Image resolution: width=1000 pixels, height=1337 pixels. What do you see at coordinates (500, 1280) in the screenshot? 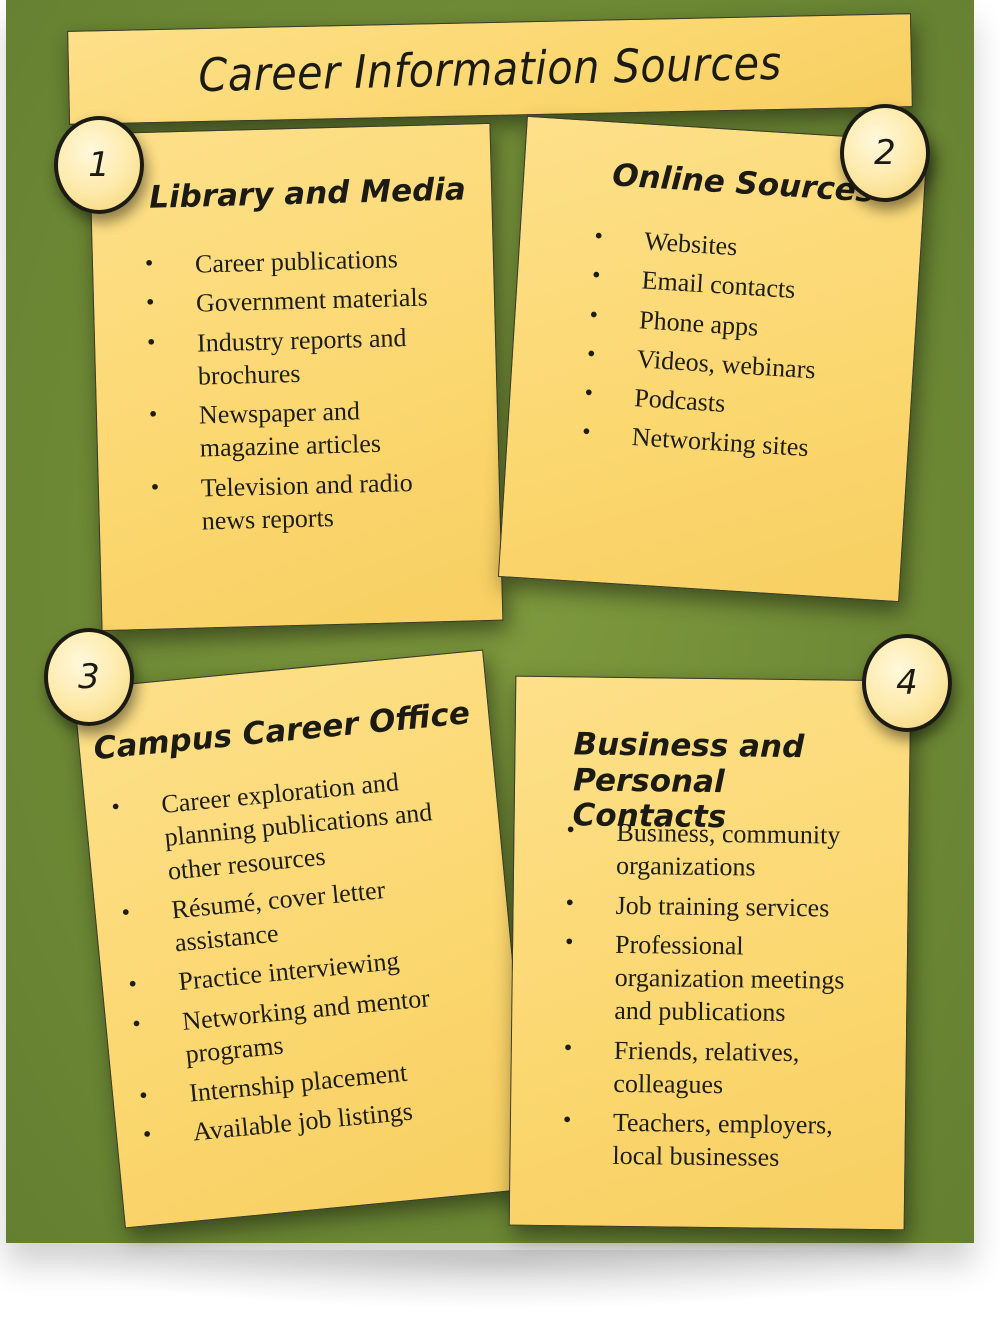
I see `board-shadow` at bounding box center [500, 1280].